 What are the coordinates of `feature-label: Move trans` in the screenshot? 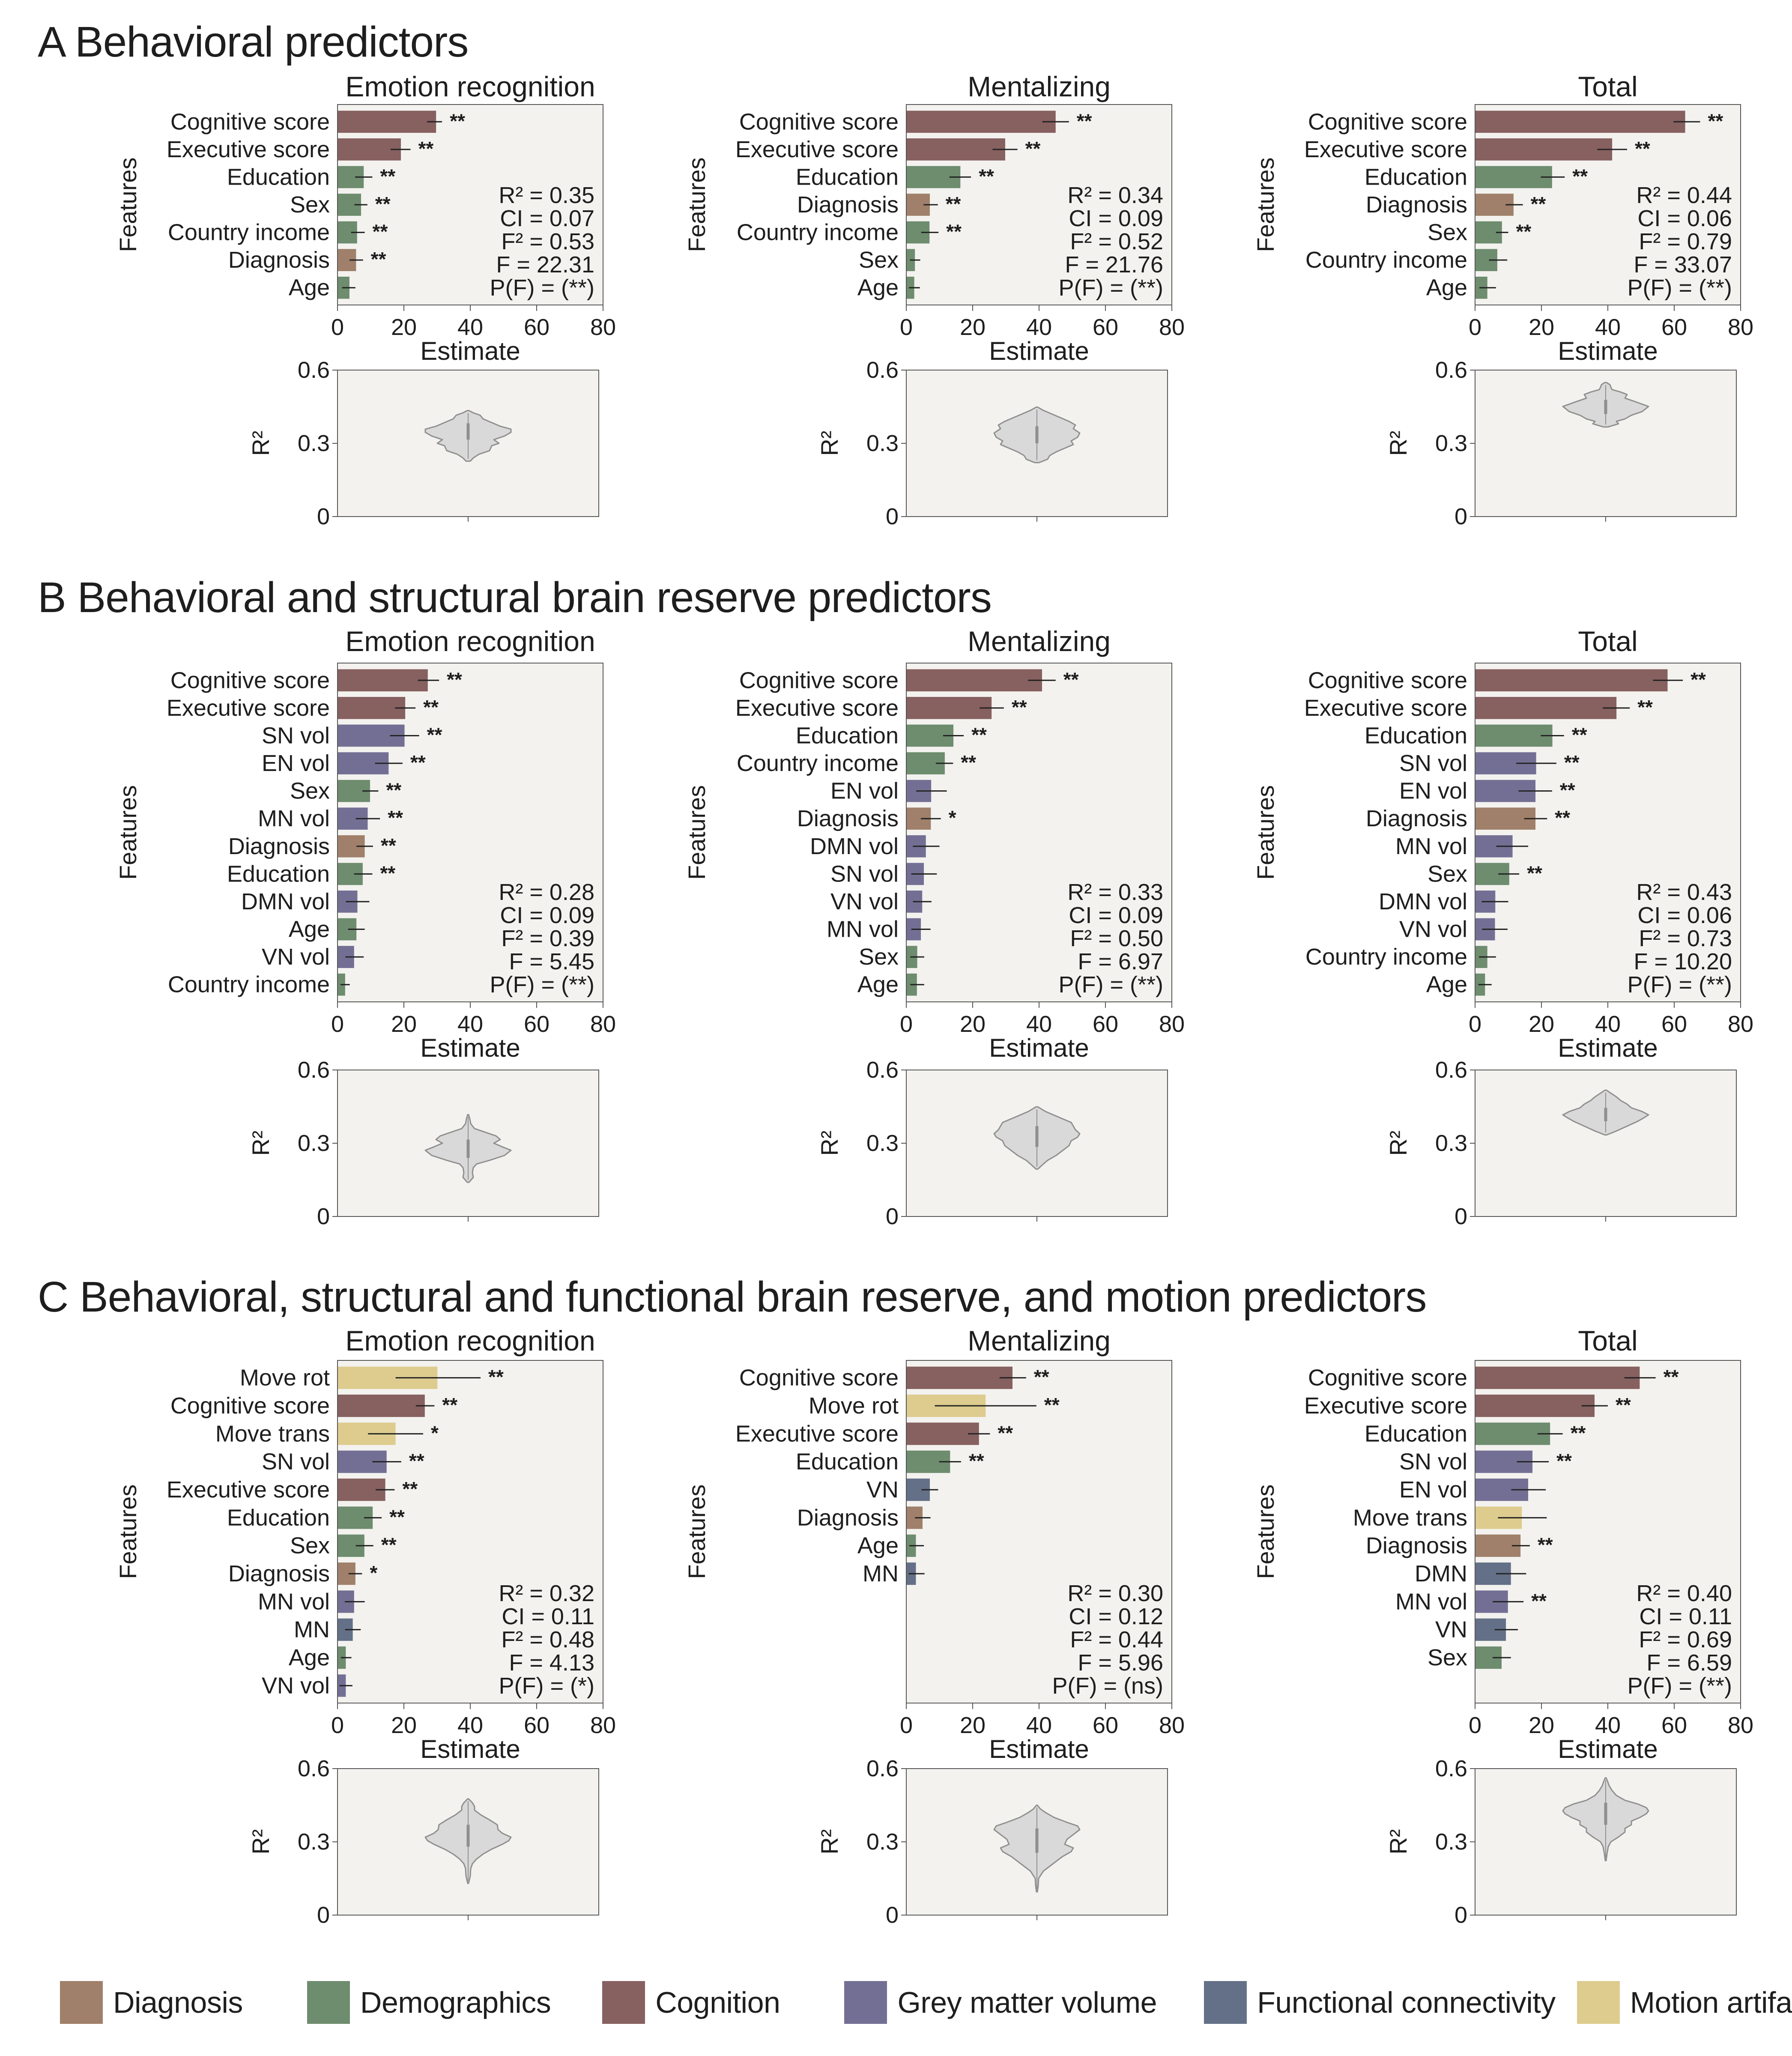 It's located at (1410, 1518).